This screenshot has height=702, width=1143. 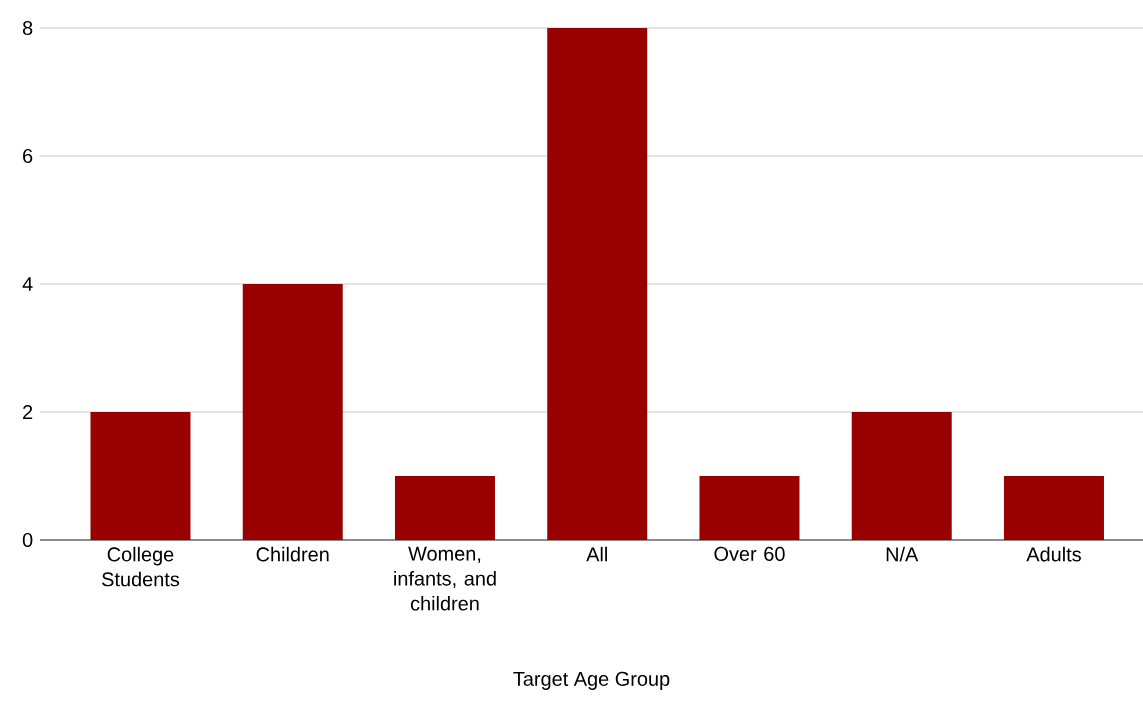 What do you see at coordinates (27, 284) in the screenshot?
I see `y-tick-label: 4` at bounding box center [27, 284].